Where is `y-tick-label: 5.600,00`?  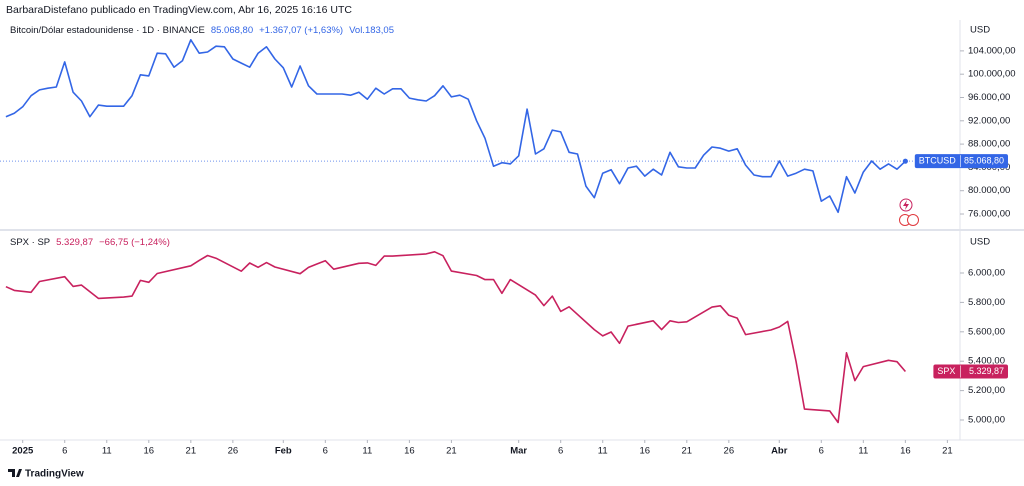
y-tick-label: 5.600,00 is located at coordinates (986, 331).